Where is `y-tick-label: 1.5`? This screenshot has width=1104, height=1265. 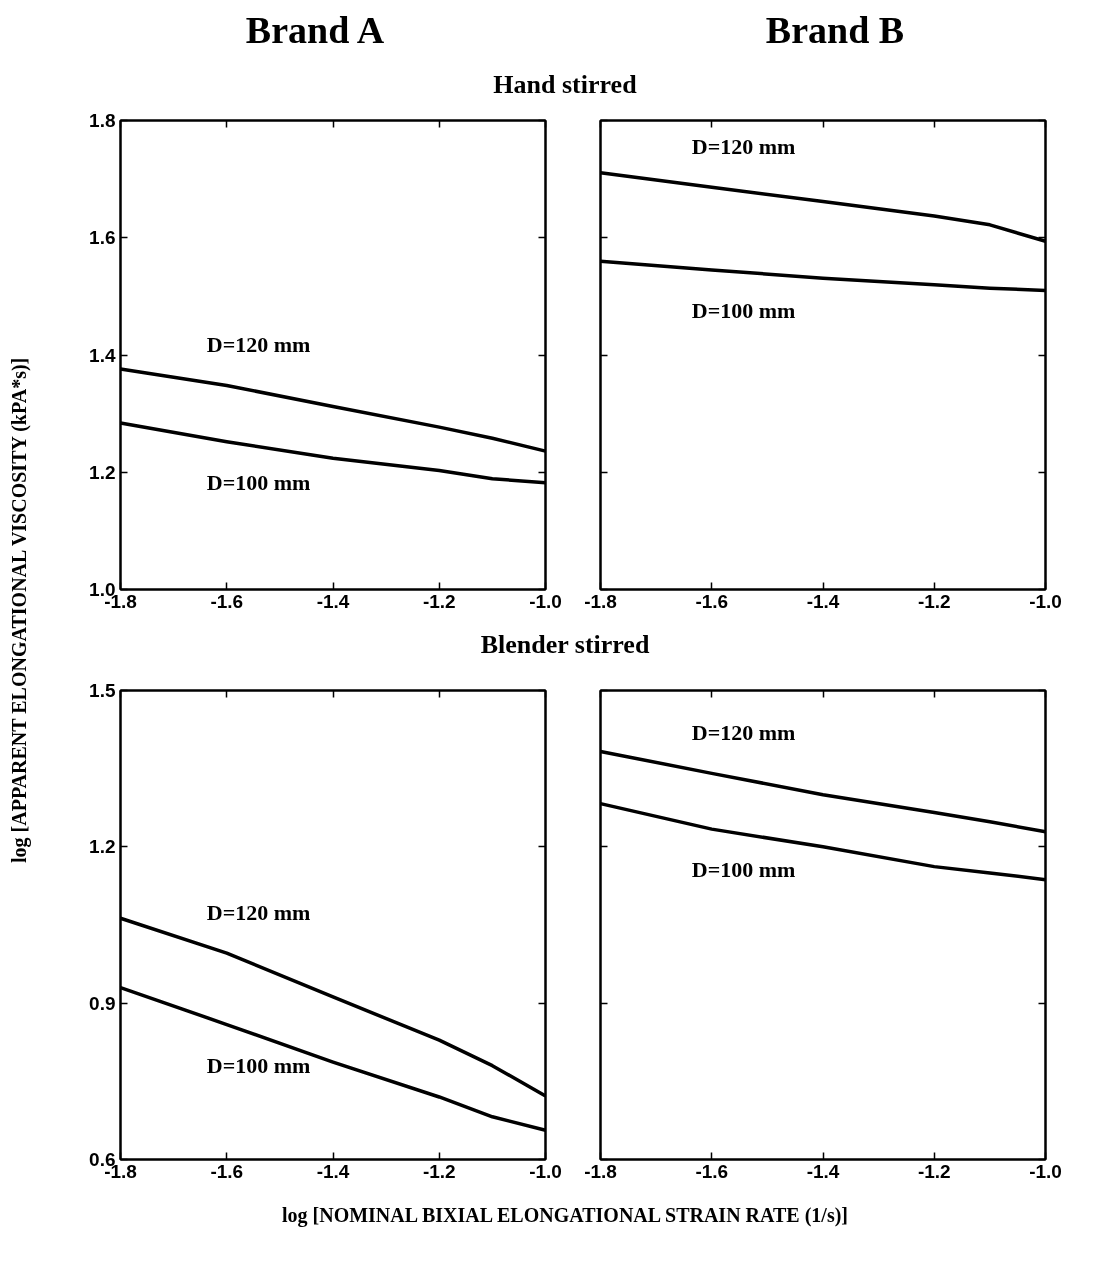
y-tick-label: 1.5 is located at coordinates (102, 690).